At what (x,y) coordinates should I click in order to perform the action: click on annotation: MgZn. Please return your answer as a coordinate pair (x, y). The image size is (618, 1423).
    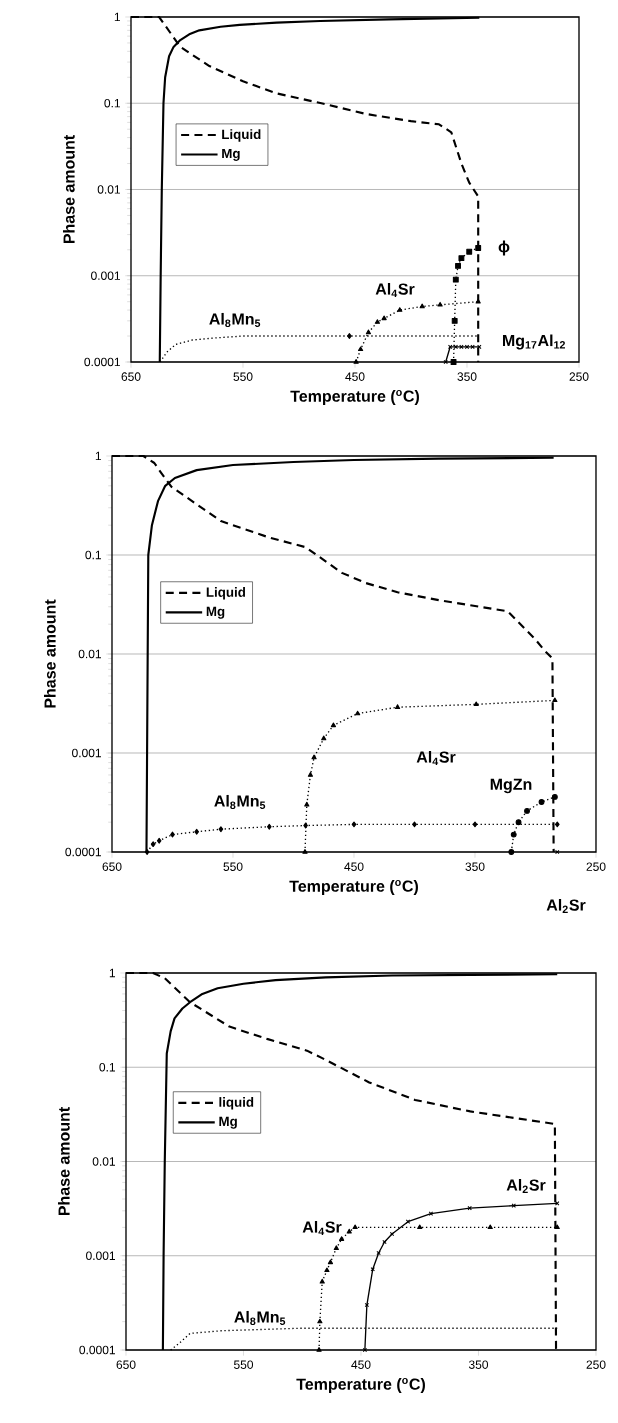
    Looking at the image, I should click on (511, 786).